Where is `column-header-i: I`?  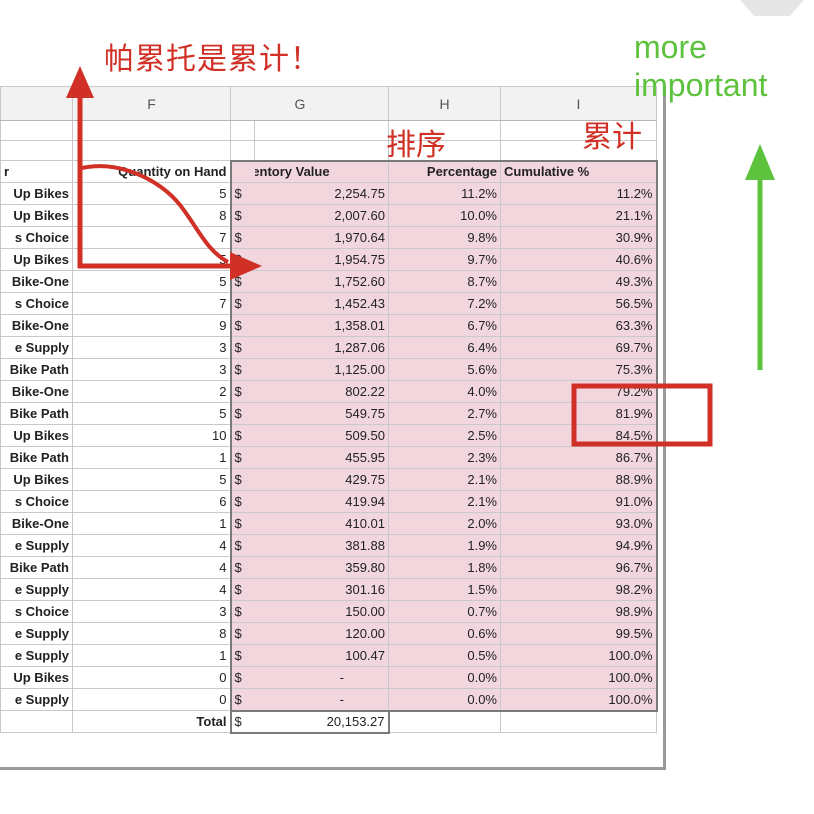 column-header-i: I is located at coordinates (578, 103).